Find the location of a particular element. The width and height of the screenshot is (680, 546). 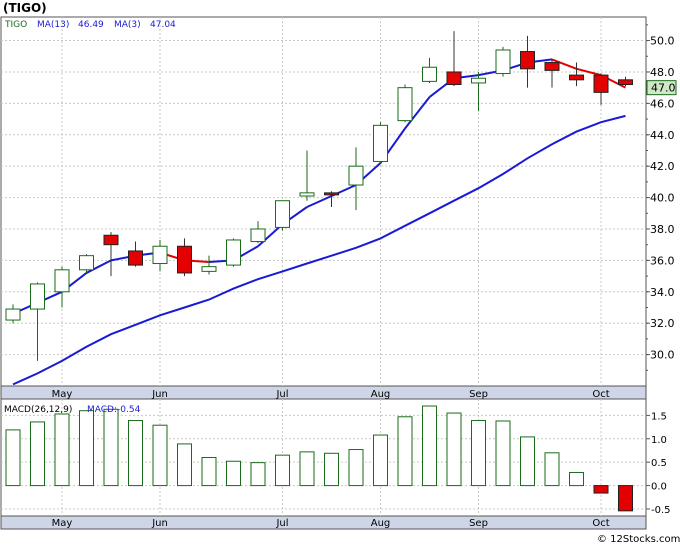

price-tick-label: 46.0 is located at coordinates (662, 103).